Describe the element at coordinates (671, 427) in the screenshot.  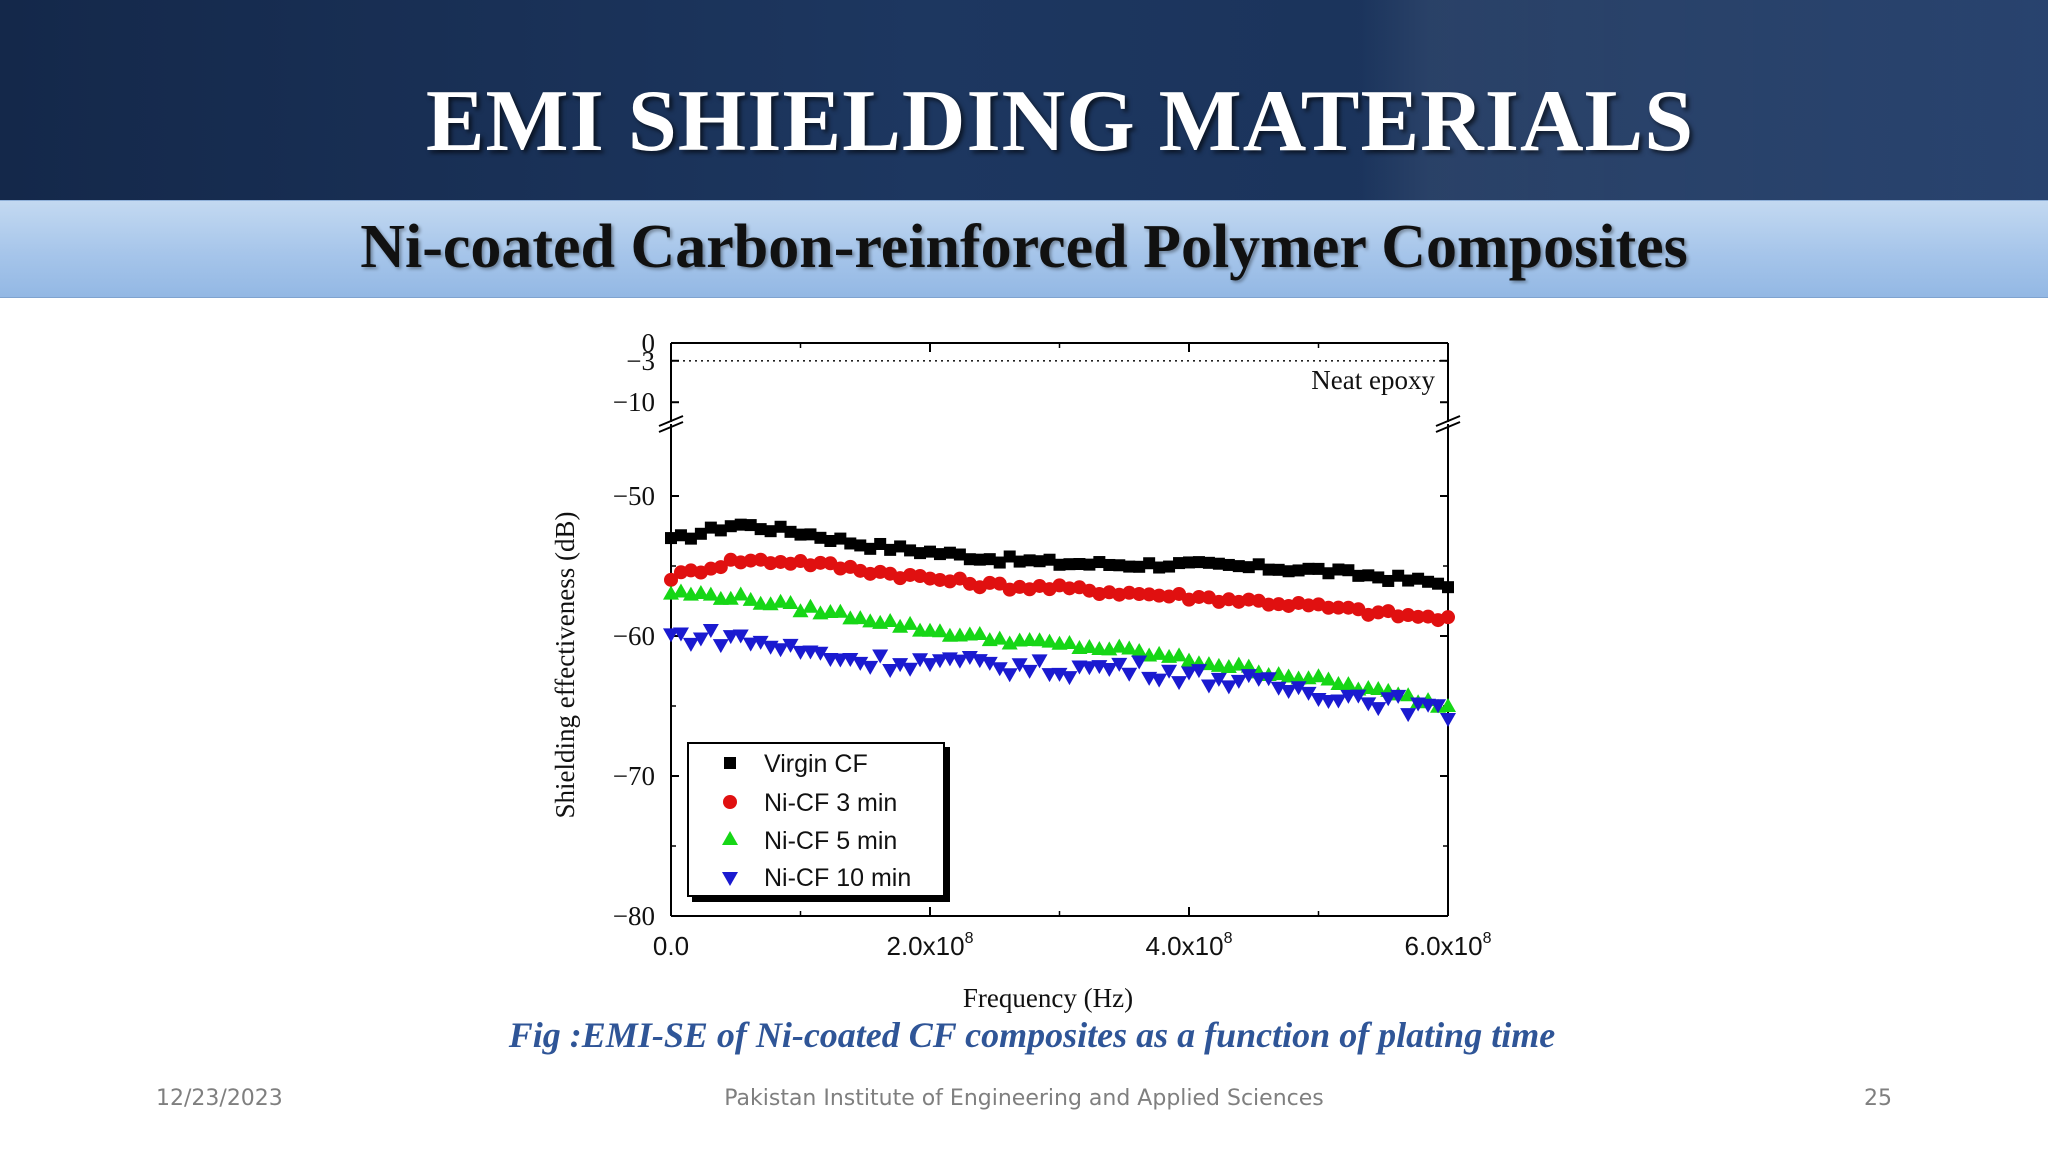
I see `axis-break-mark-left-b` at that location.